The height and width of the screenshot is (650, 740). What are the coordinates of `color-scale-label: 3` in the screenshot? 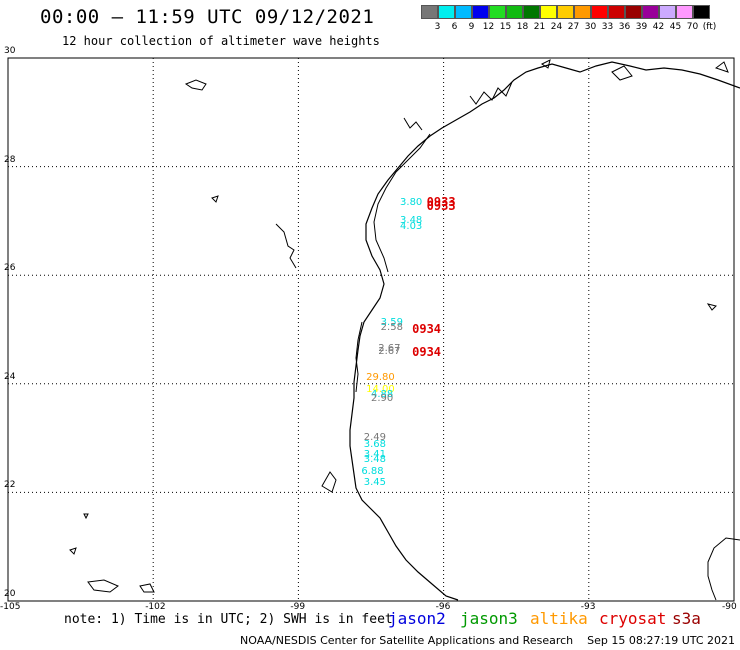 It's located at (437, 27).